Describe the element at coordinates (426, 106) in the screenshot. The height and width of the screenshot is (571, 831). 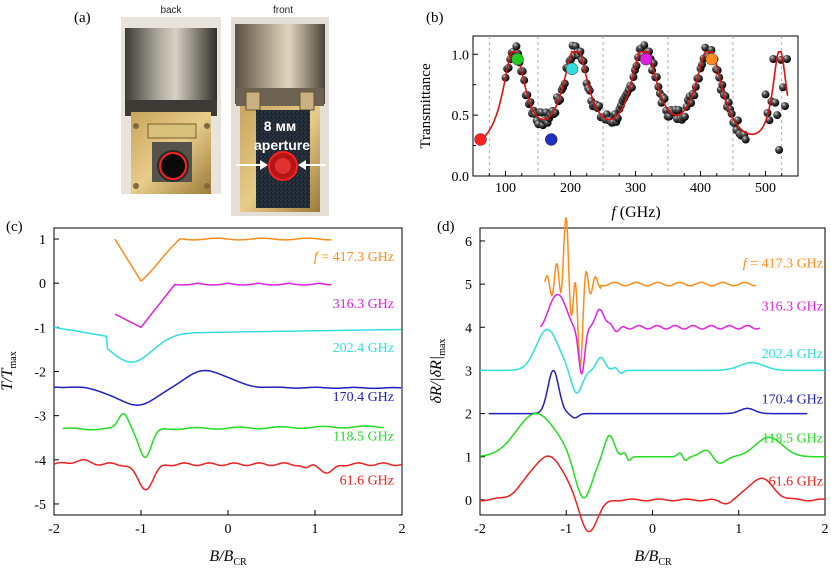
I see `ylabel-b: Transmittance` at that location.